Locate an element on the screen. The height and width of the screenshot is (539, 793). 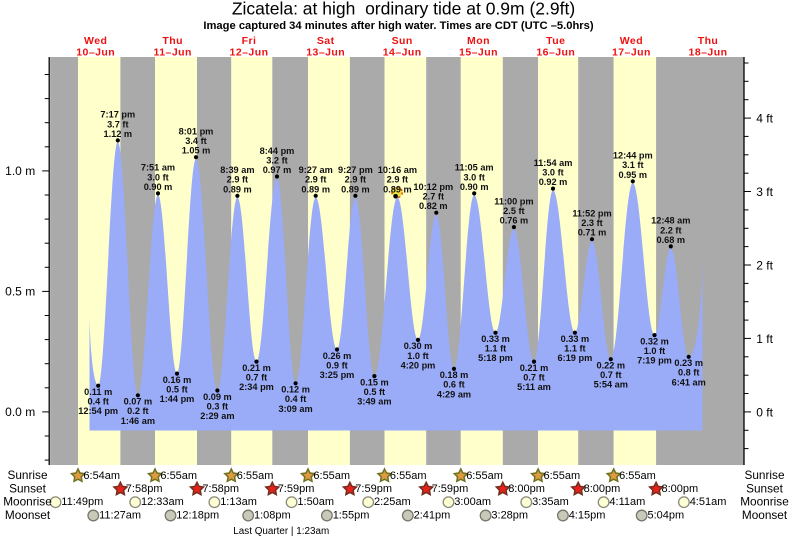
svg-text: 4:11am is located at coordinates (627, 502).